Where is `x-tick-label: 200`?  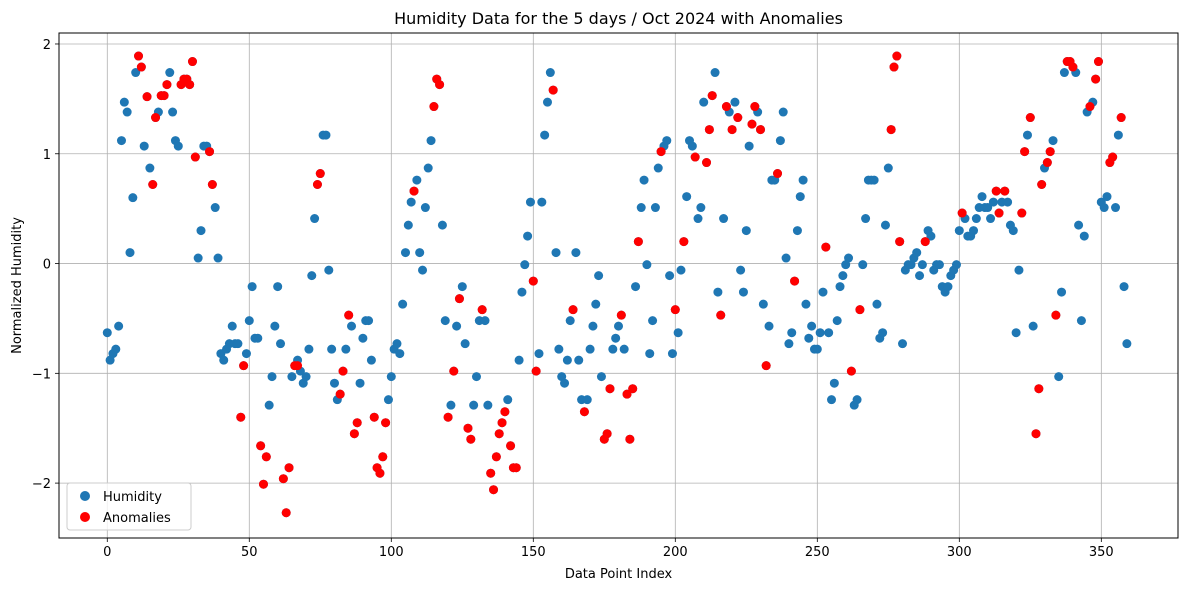 x-tick-label: 200 is located at coordinates (675, 552).